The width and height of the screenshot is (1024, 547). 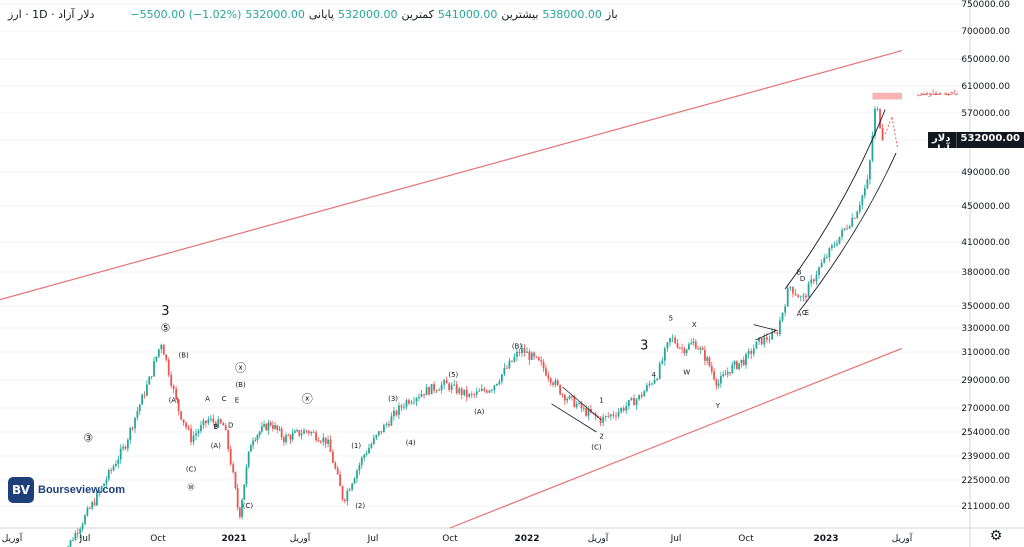 What do you see at coordinates (891, 132) in the screenshot?
I see `projection-path` at bounding box center [891, 132].